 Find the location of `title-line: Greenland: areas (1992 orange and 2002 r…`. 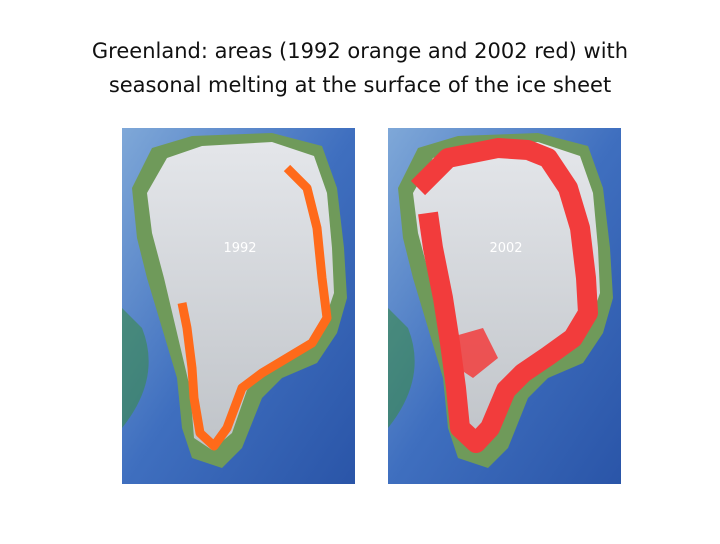

title-line: Greenland: areas (1992 orange and 2002 r… is located at coordinates (360, 51).